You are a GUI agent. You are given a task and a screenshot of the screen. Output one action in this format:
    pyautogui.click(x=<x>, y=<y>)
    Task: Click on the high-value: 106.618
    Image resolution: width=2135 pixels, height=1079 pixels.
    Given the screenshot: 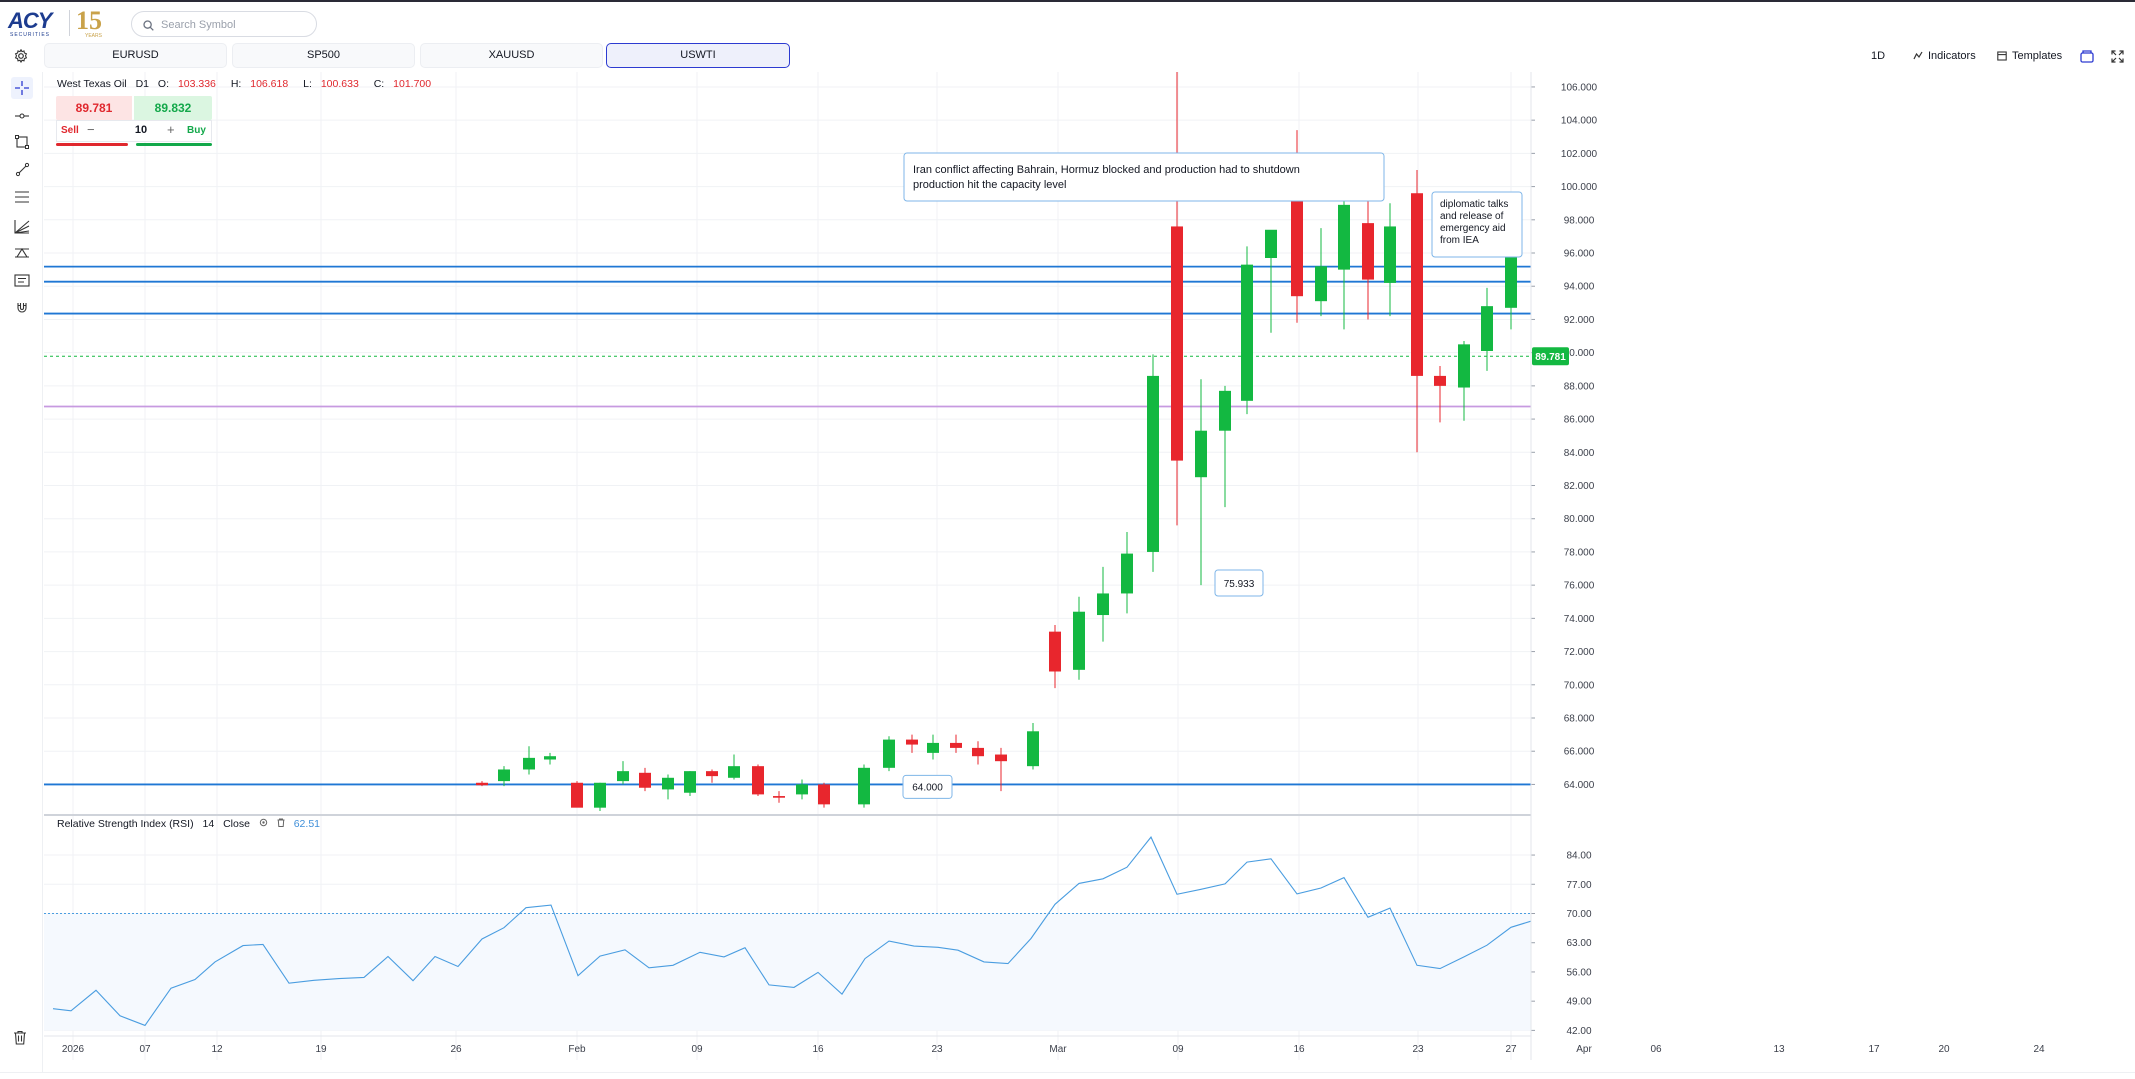 What is the action you would take?
    pyautogui.click(x=269, y=84)
    